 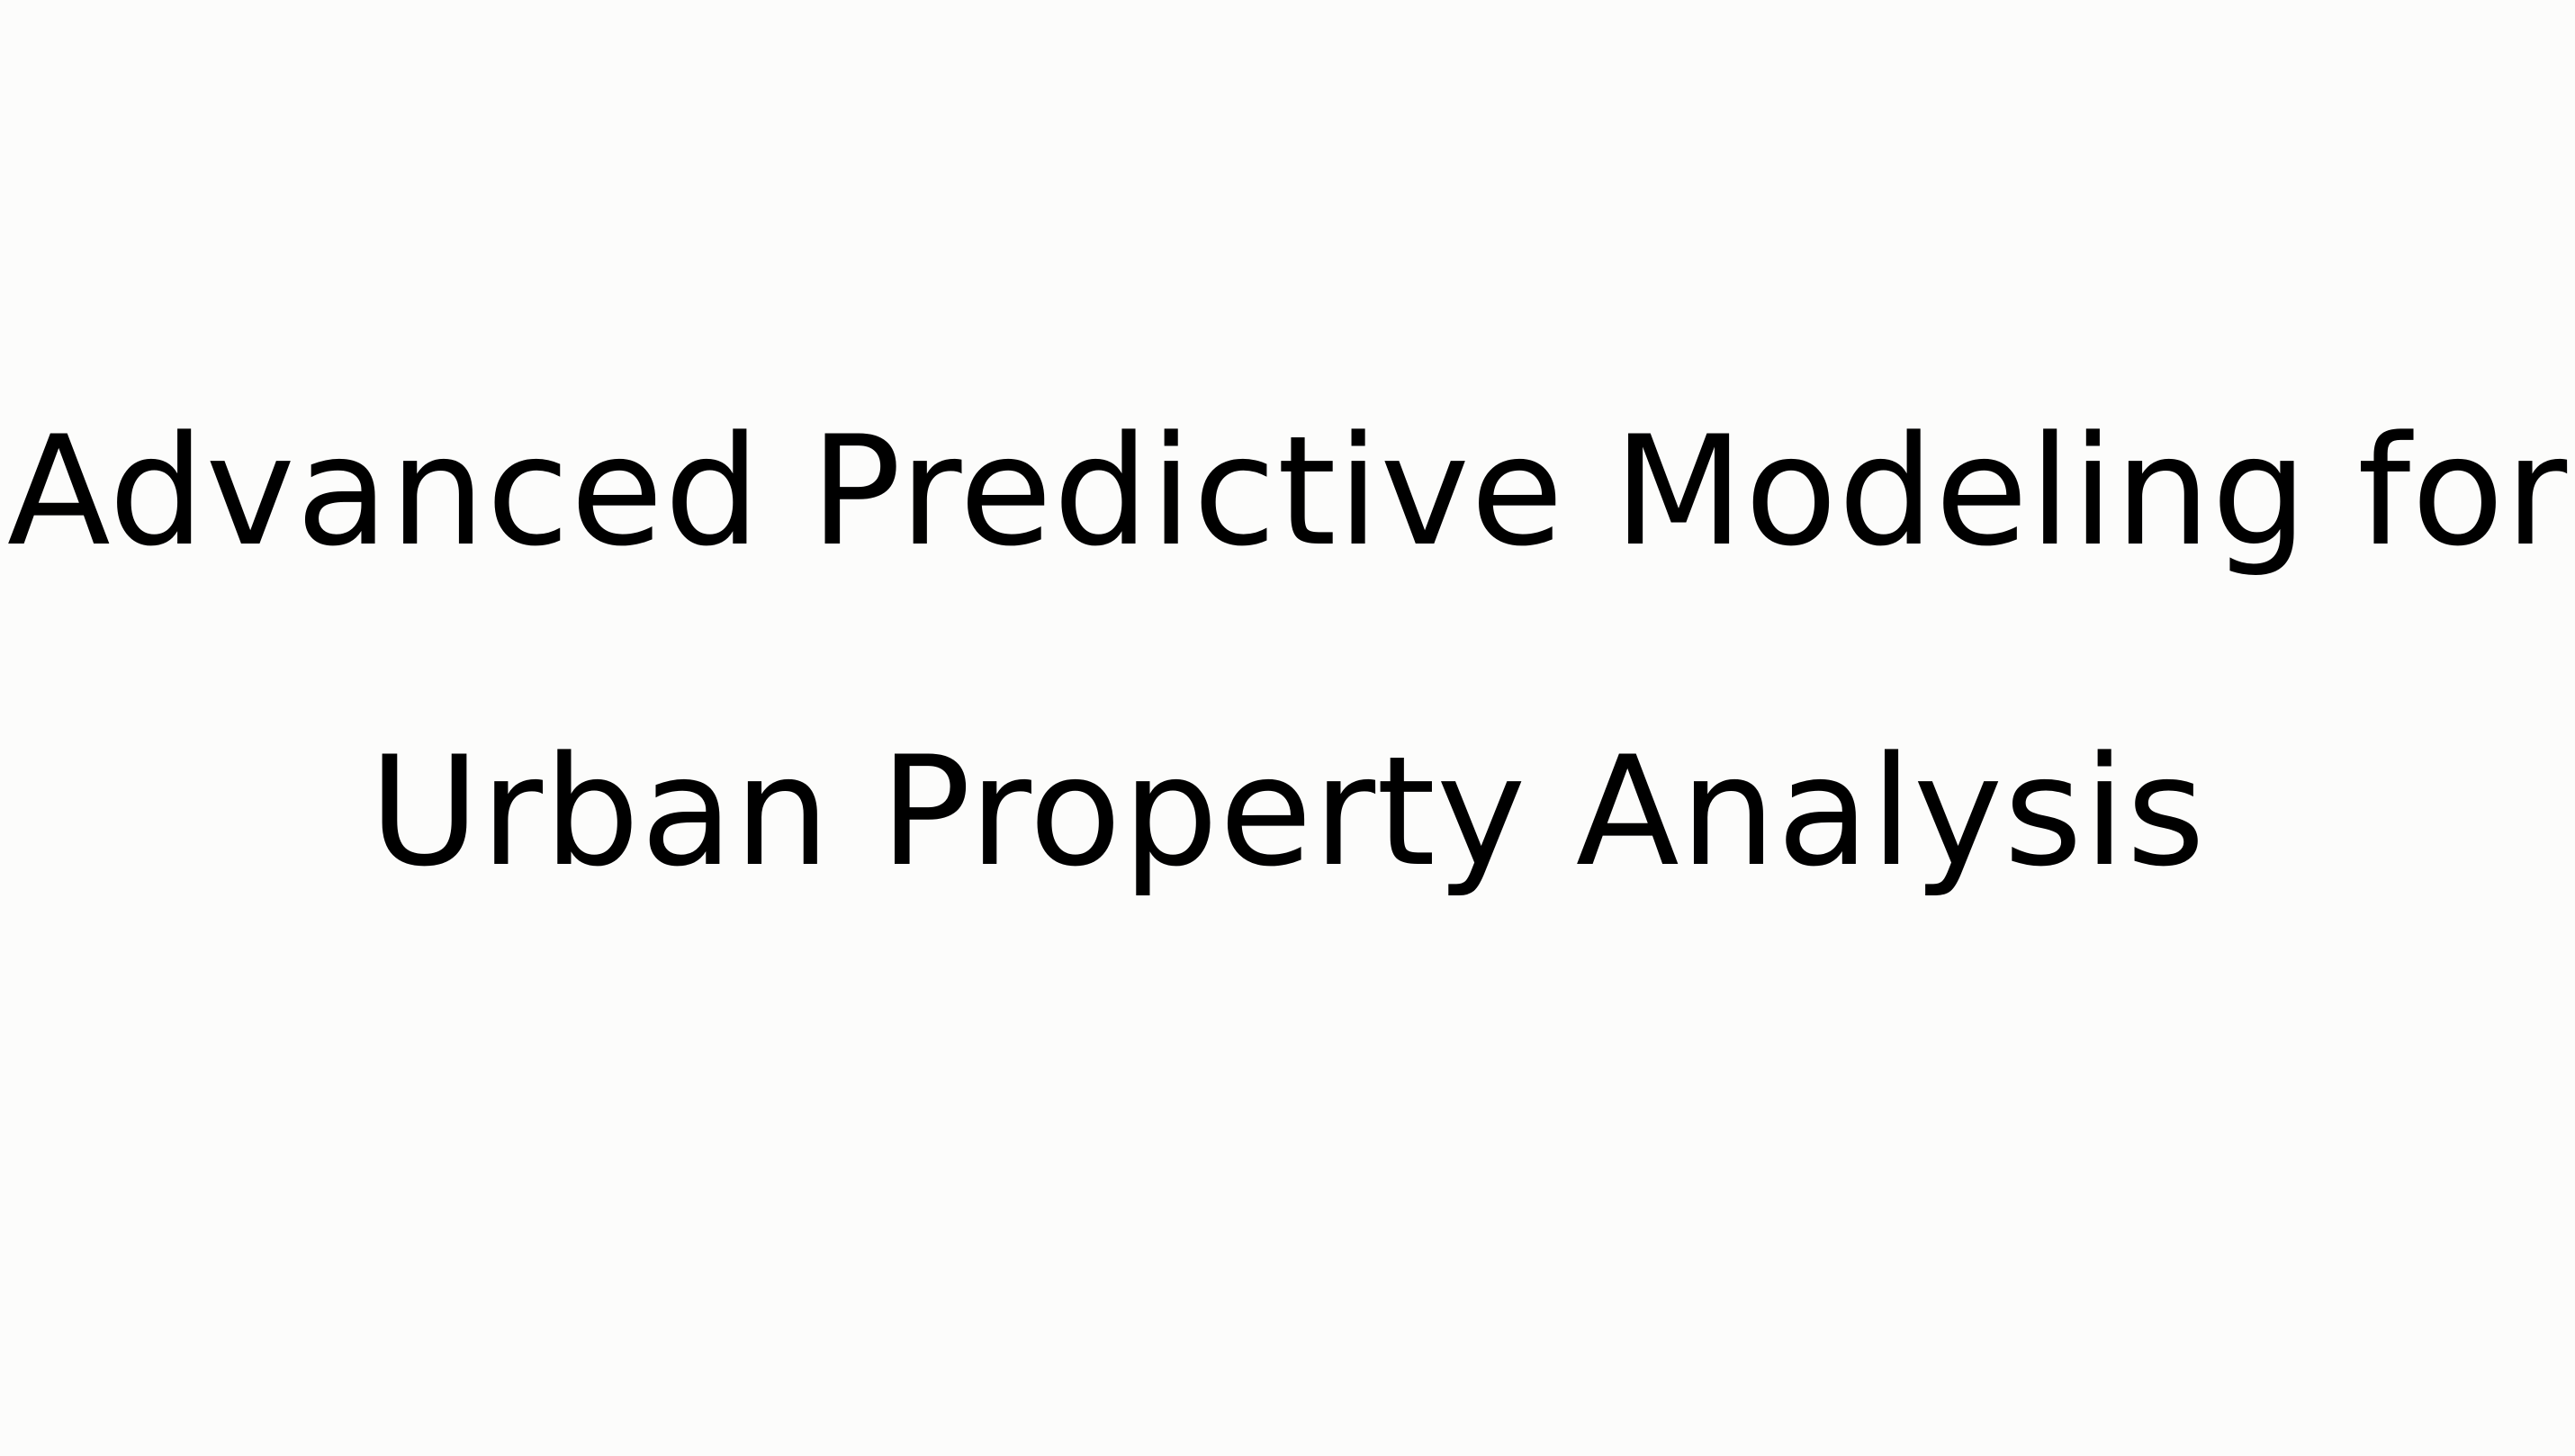 I want to click on slide-title-line-1: Advanced Predictive Modeling for, so click(x=1287, y=491).